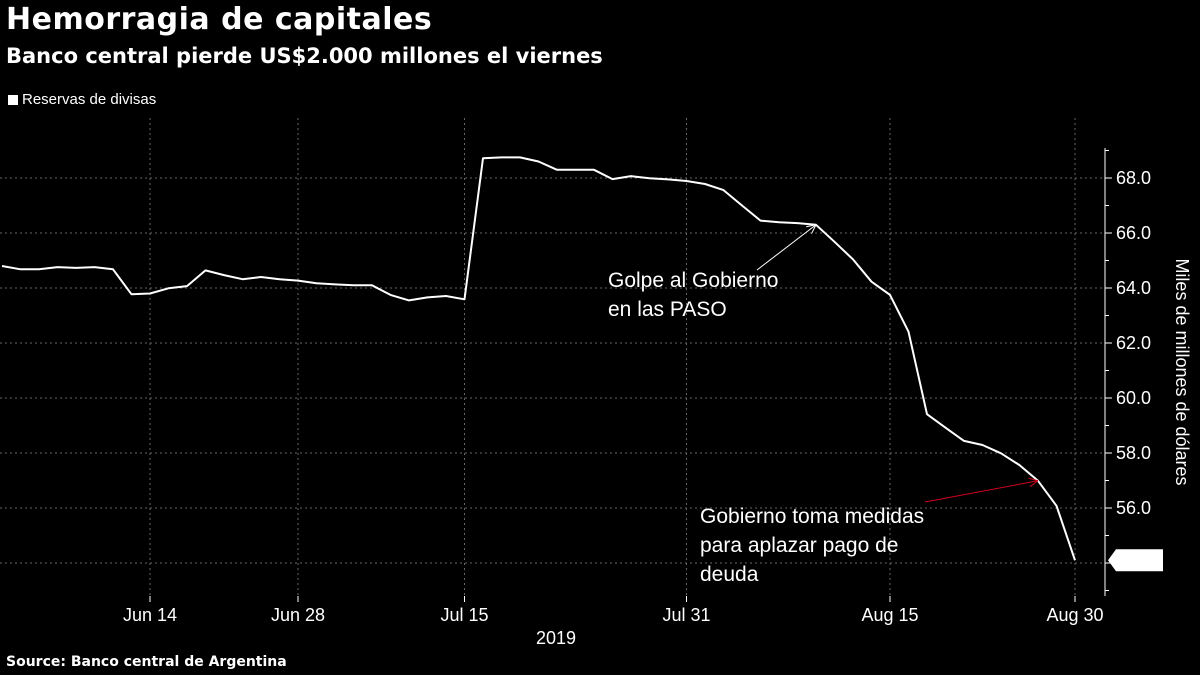  I want to click on annotation-text: para aplazar pago de, so click(799, 545).